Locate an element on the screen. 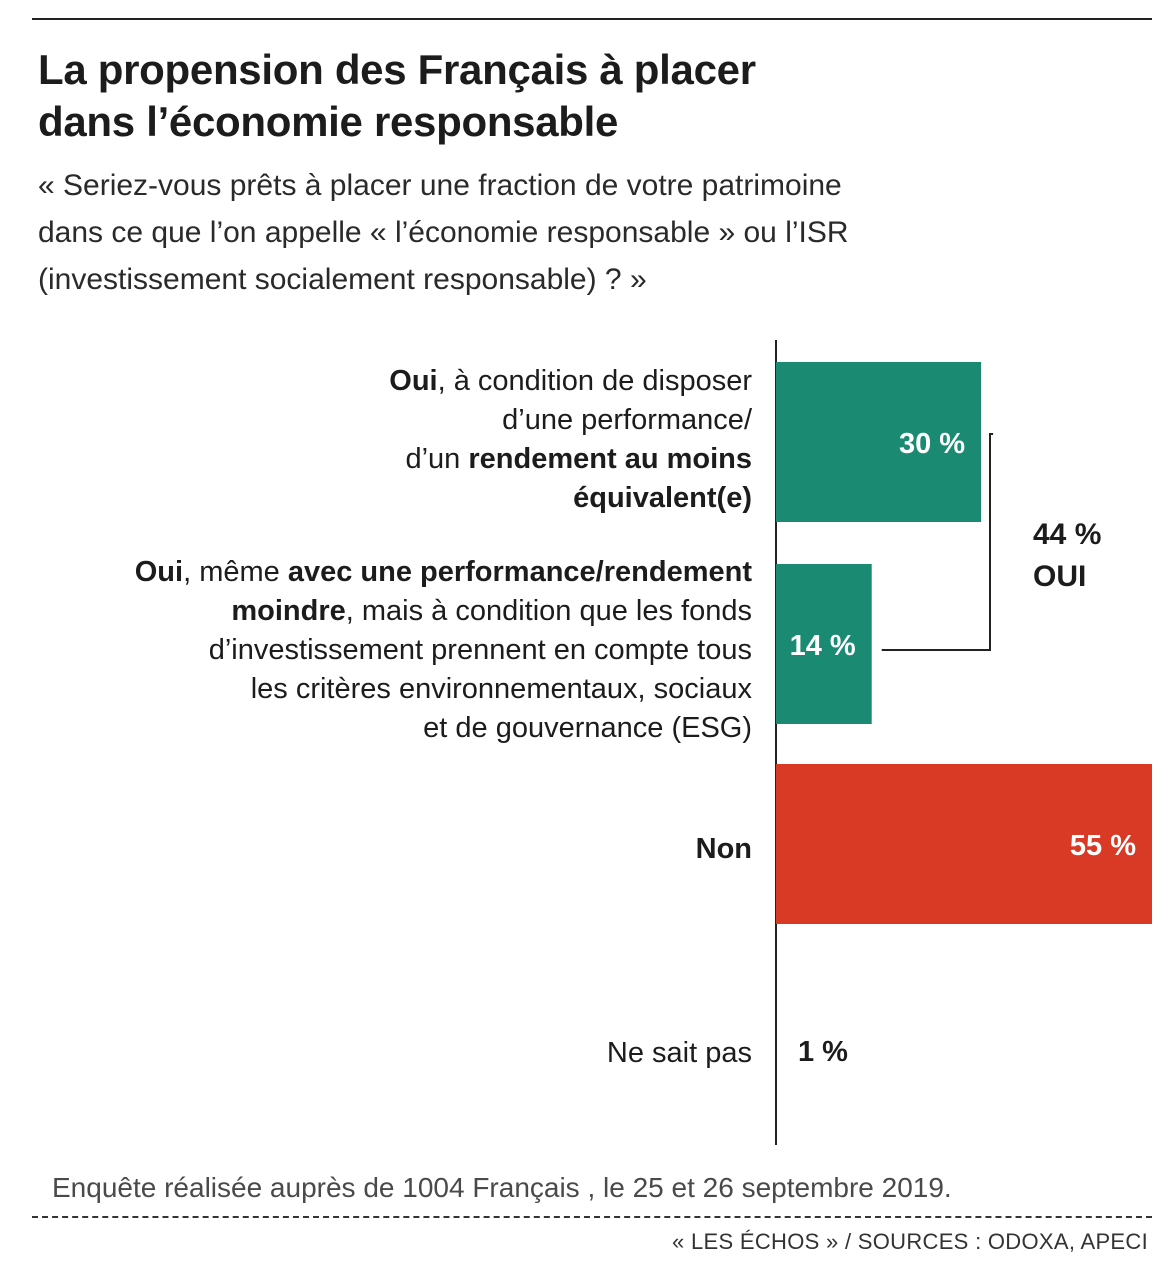  label-bold-text: équivalent(e) is located at coordinates (662, 498).